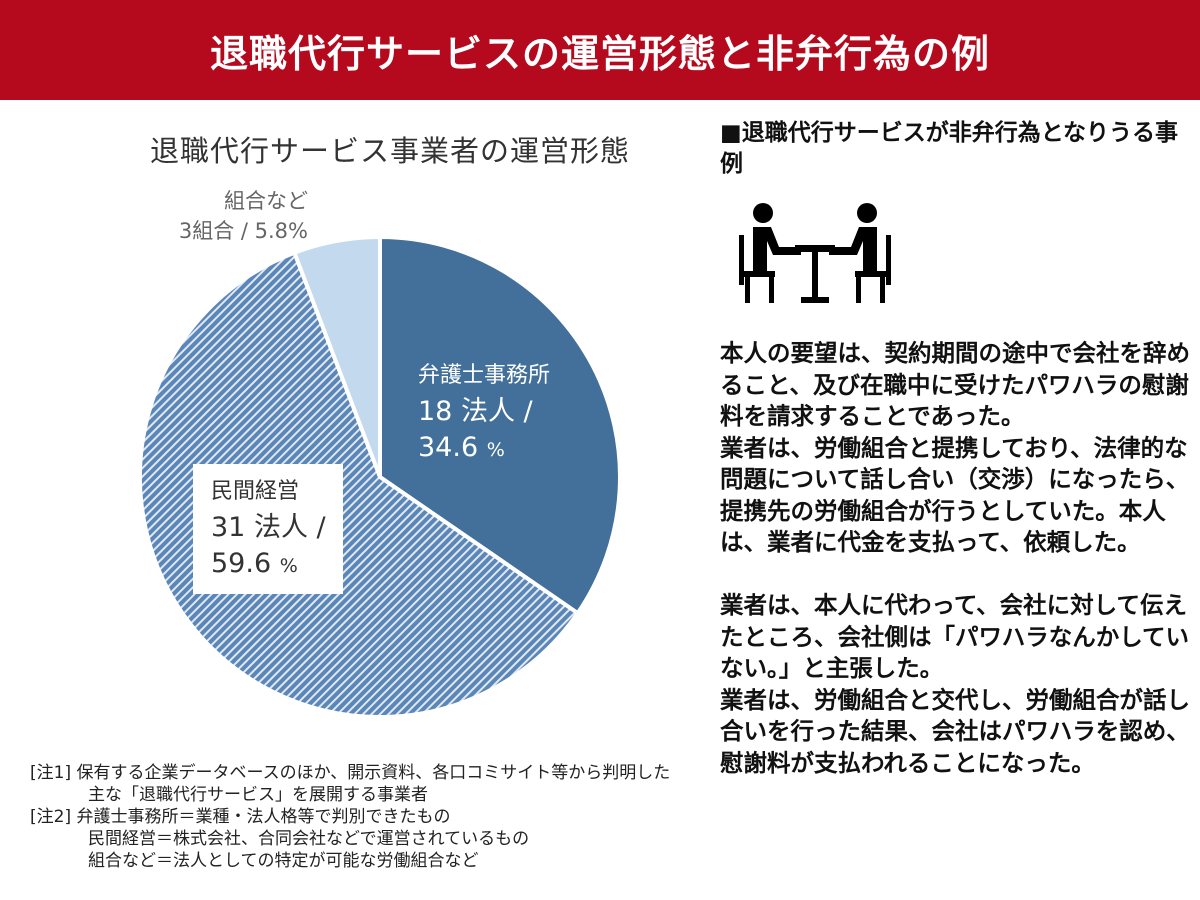 This screenshot has width=1200, height=900. I want to click on note-2: [注2] 弁護士事務所＝業種・法人格等で判別できたもの, so click(240, 817).